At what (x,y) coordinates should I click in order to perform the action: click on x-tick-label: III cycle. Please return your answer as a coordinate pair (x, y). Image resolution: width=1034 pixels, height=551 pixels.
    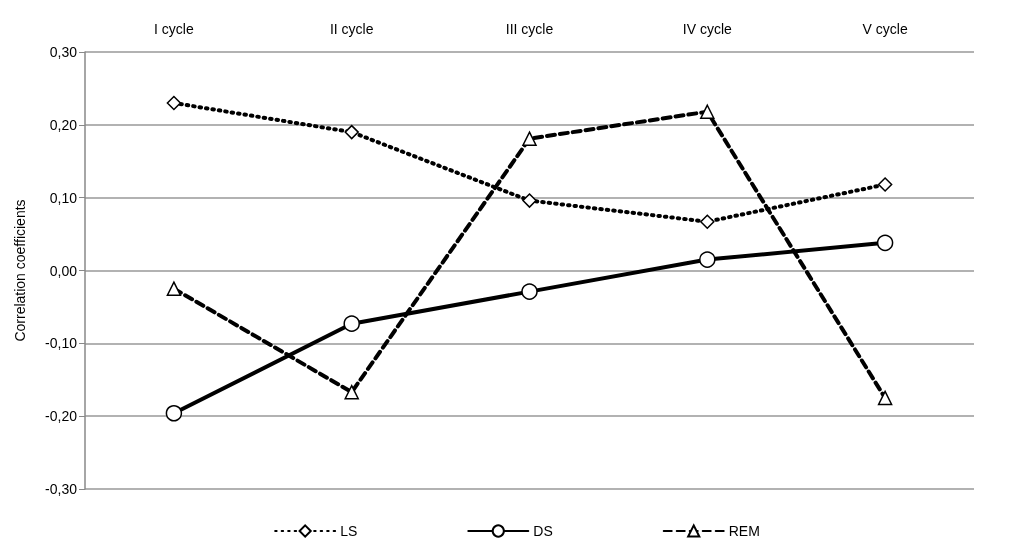
    Looking at the image, I should click on (529, 29).